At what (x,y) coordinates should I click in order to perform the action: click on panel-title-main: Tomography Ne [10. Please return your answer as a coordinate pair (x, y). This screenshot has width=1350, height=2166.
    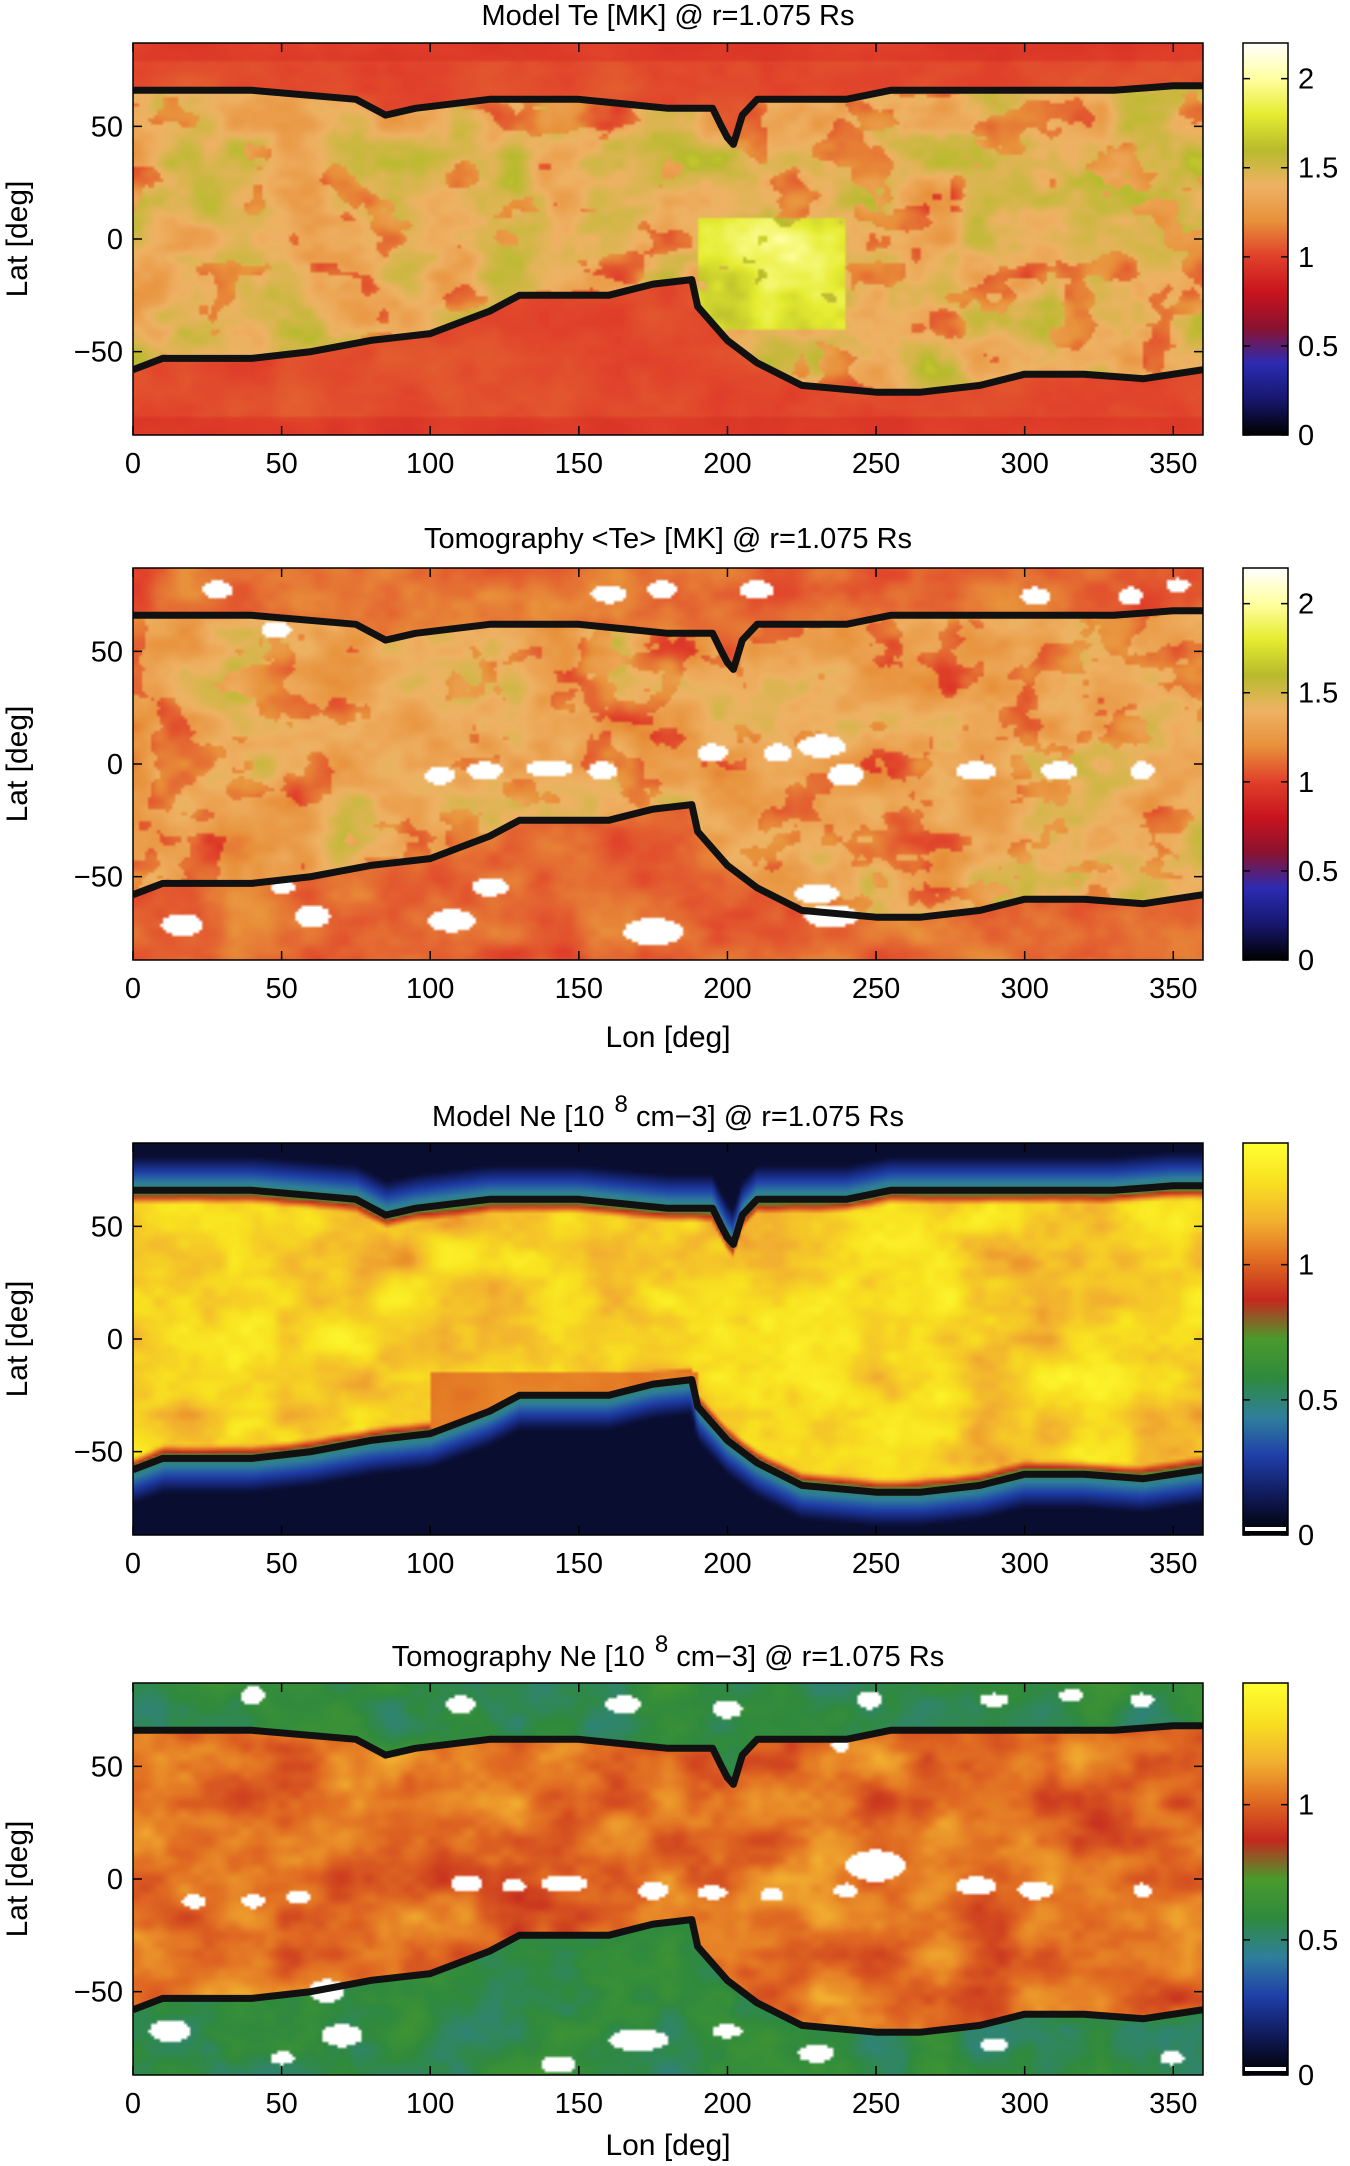
    Looking at the image, I should click on (518, 1657).